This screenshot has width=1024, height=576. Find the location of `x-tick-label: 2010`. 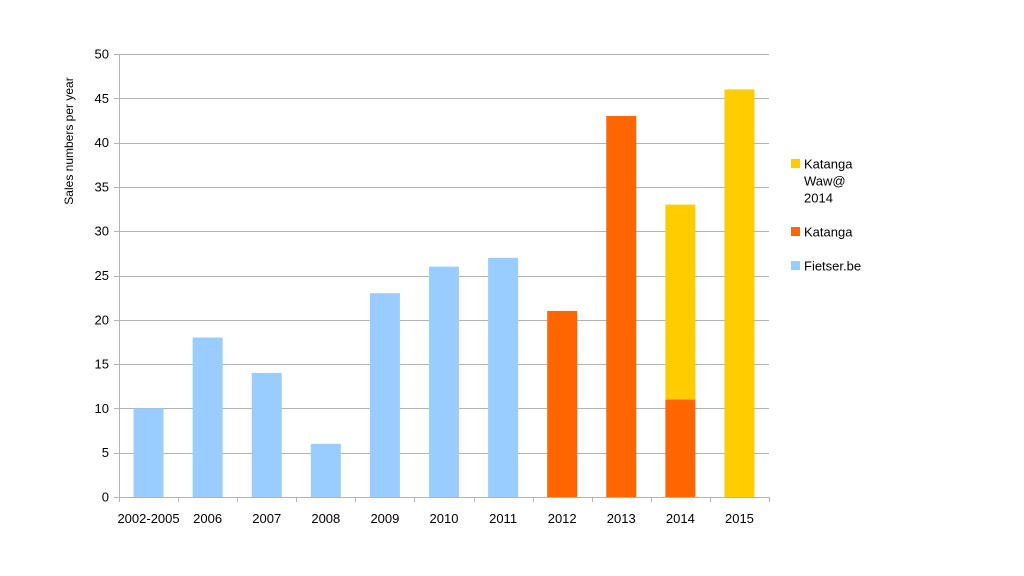

x-tick-label: 2010 is located at coordinates (444, 518).